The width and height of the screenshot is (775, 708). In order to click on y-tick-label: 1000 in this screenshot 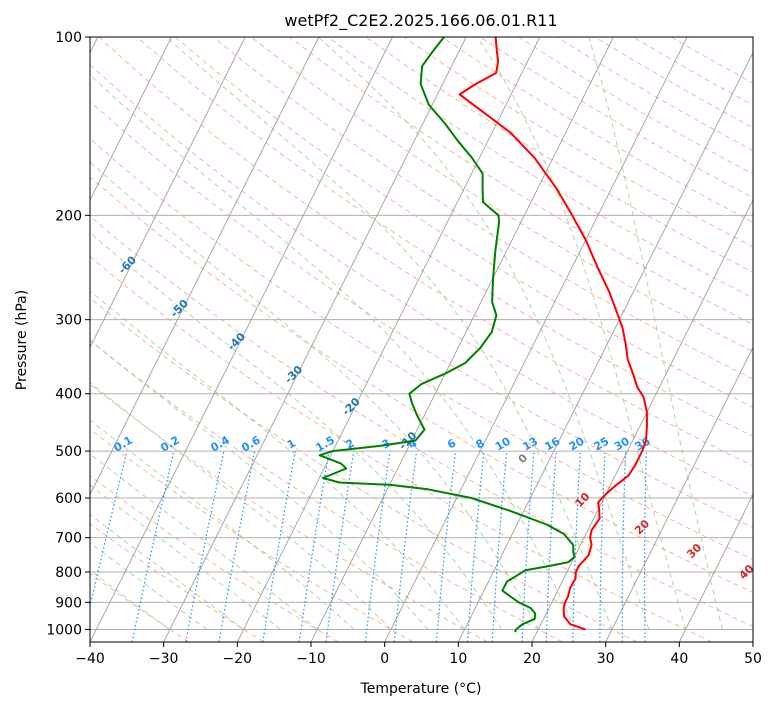, I will do `click(64, 630)`.